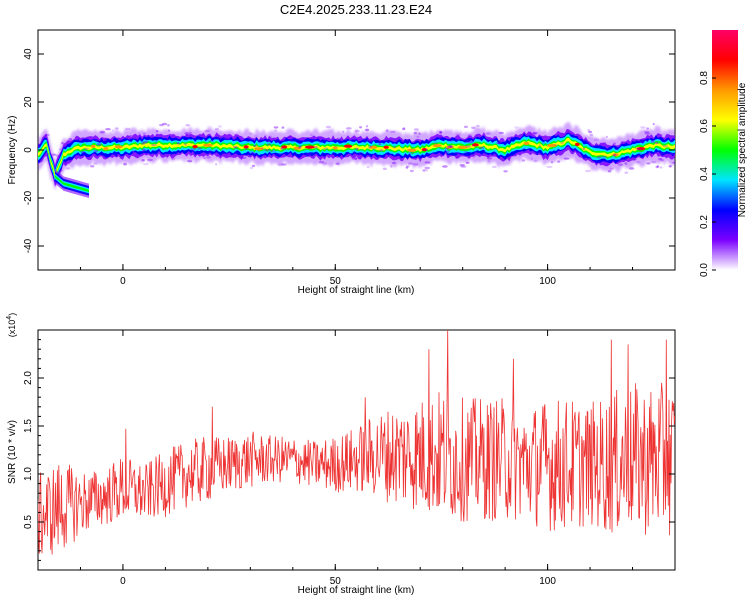  What do you see at coordinates (336, 581) in the screenshot?
I see `snr-x-tick-label: 50` at bounding box center [336, 581].